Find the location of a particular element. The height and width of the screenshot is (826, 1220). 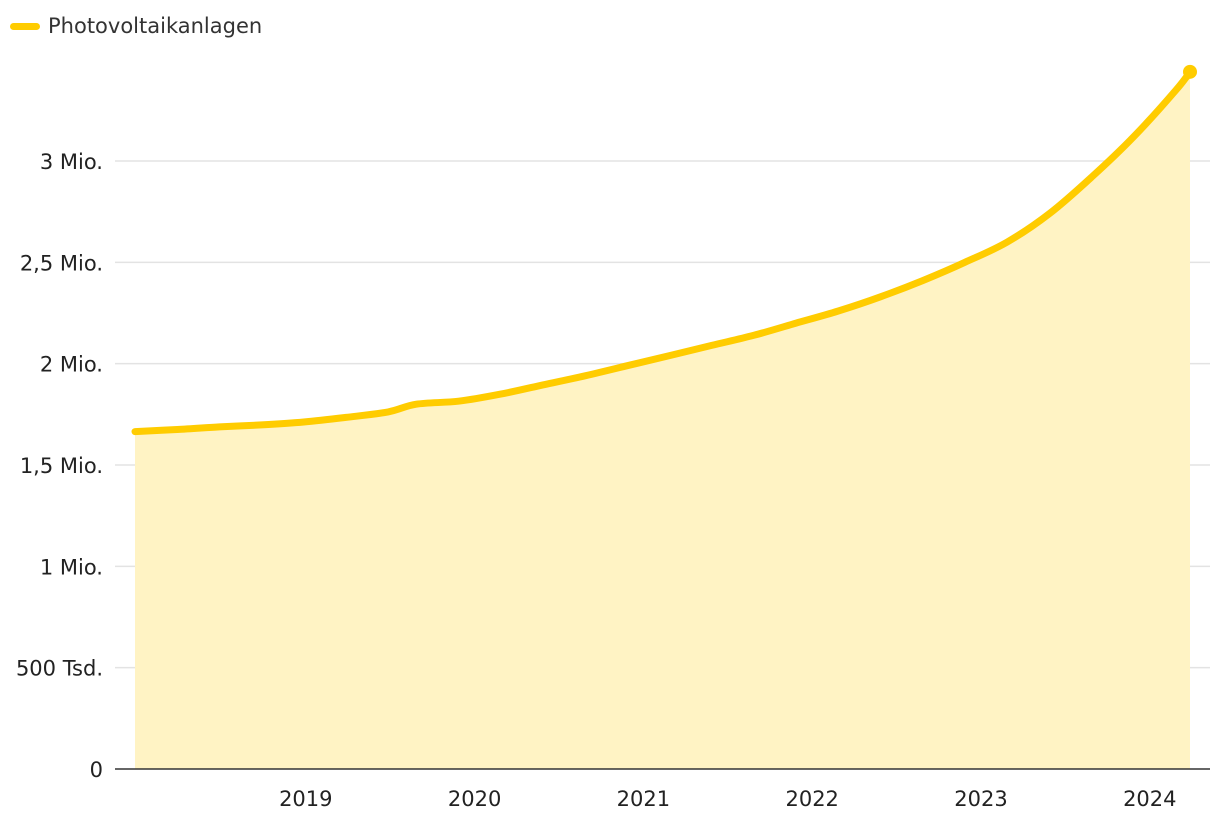

y-tick-label: 2 Mio. is located at coordinates (71, 365).